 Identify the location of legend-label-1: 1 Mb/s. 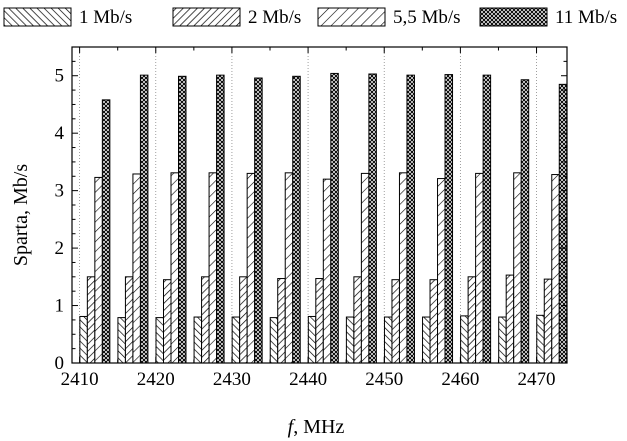
(105, 17).